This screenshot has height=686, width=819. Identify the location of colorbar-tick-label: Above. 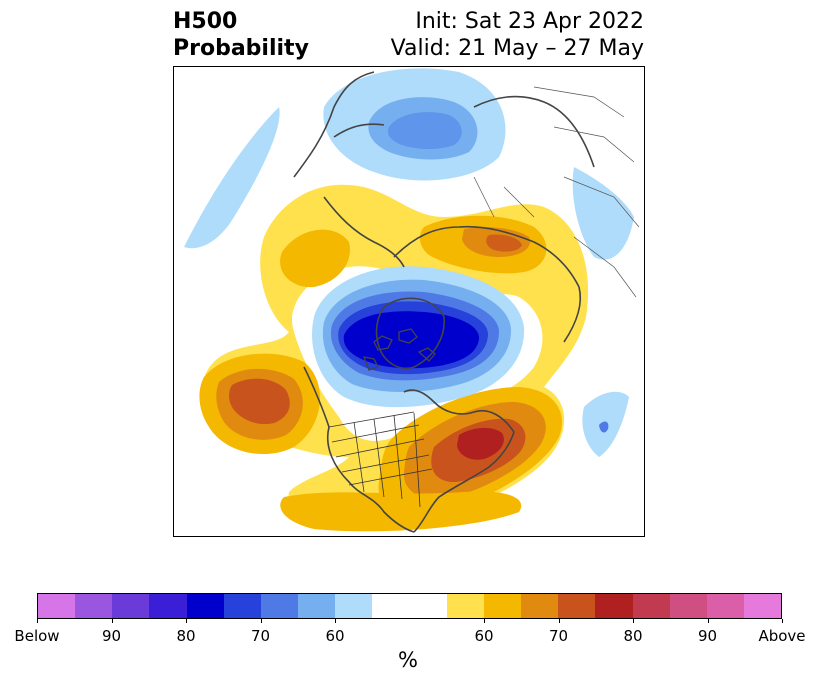
(782, 636).